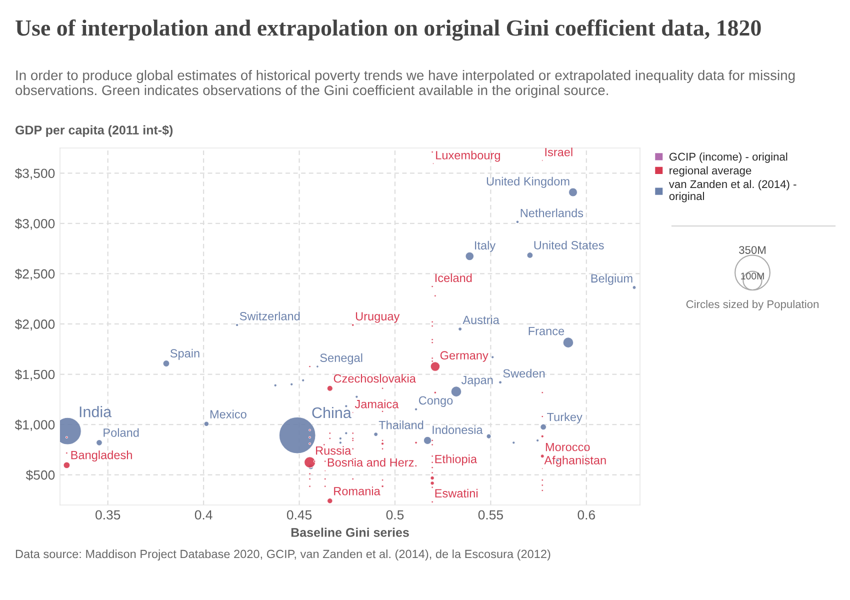 This screenshot has height=600, width=850. What do you see at coordinates (490, 515) in the screenshot?
I see `x-tick-label: 0.55` at bounding box center [490, 515].